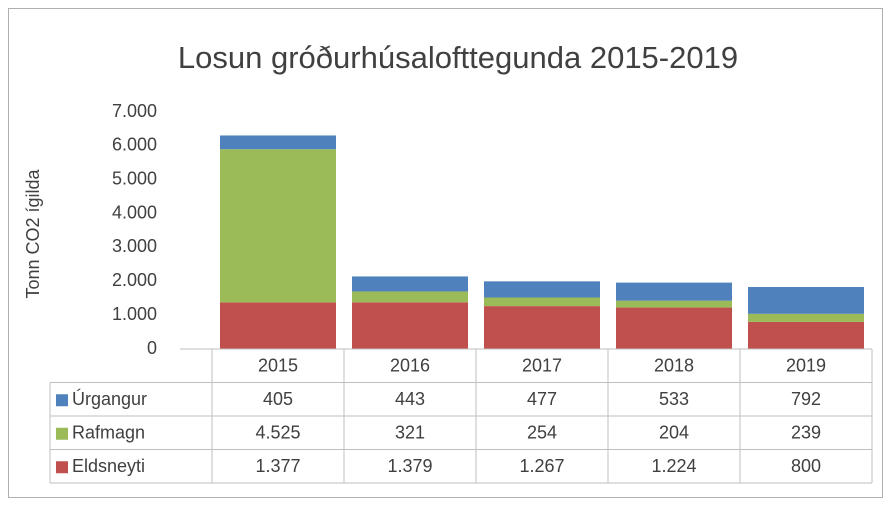 The image size is (892, 506). I want to click on legend-label: Úrgangur, so click(109, 398).